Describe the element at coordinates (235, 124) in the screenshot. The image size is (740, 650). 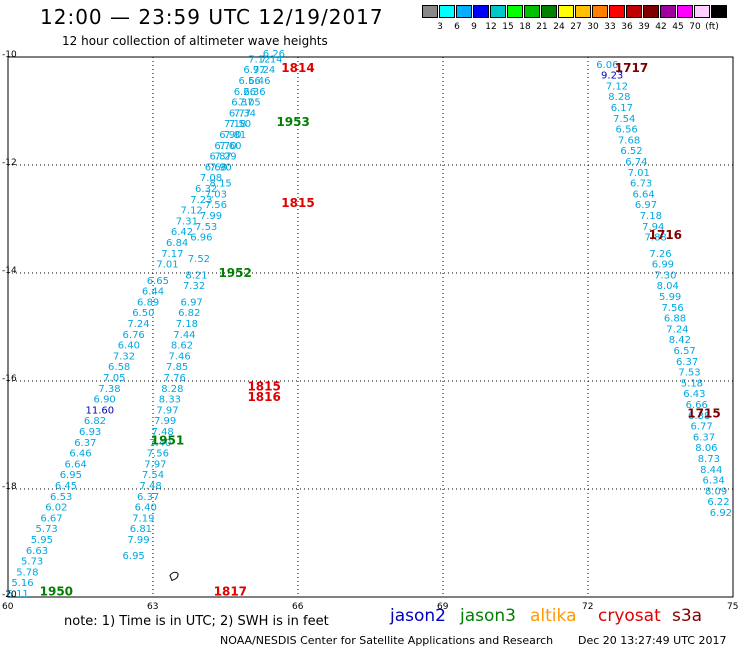
I see `swh-value: 7.18` at that location.